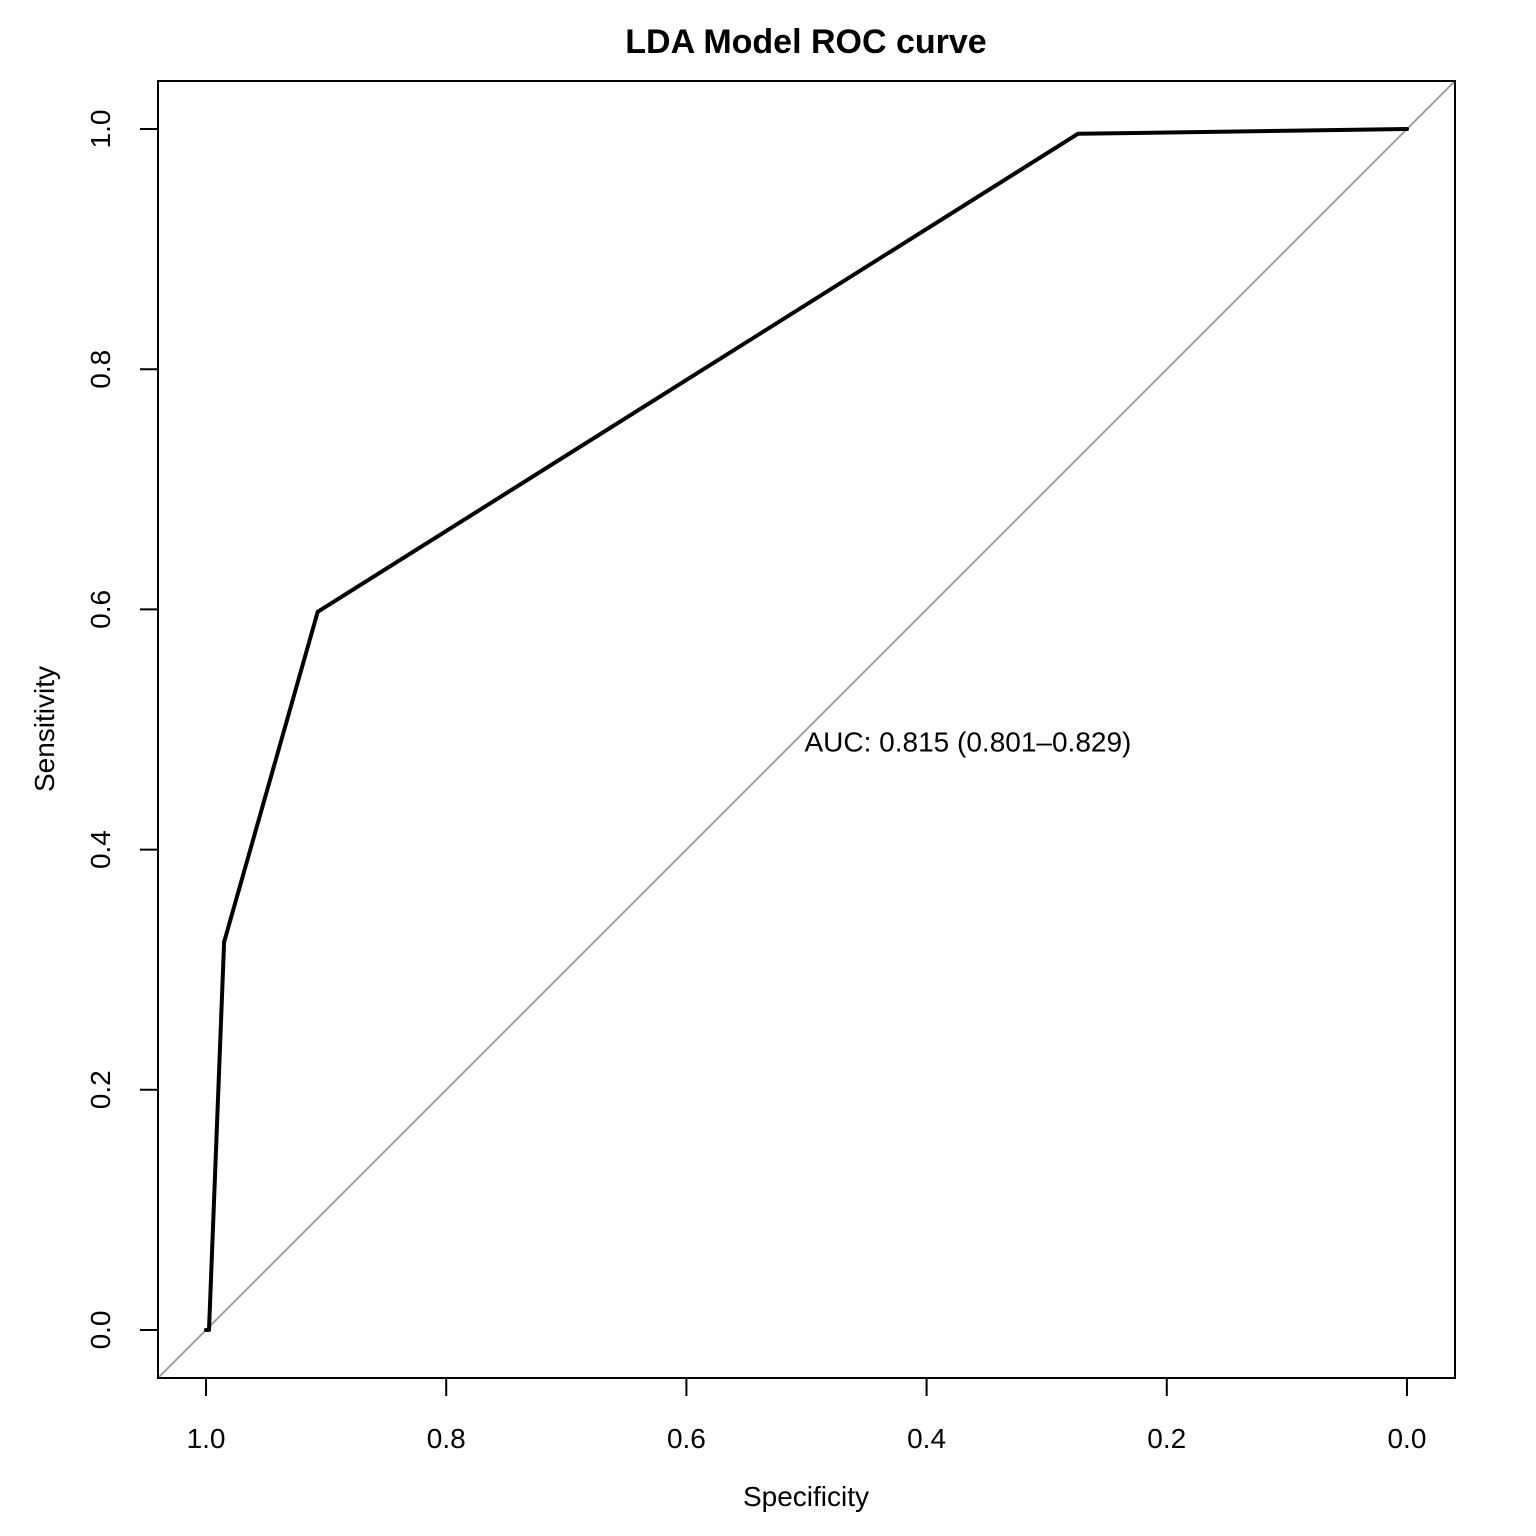 This screenshot has height=1536, width=1536. What do you see at coordinates (1166, 1438) in the screenshot?
I see `x-tick-label: 0.2` at bounding box center [1166, 1438].